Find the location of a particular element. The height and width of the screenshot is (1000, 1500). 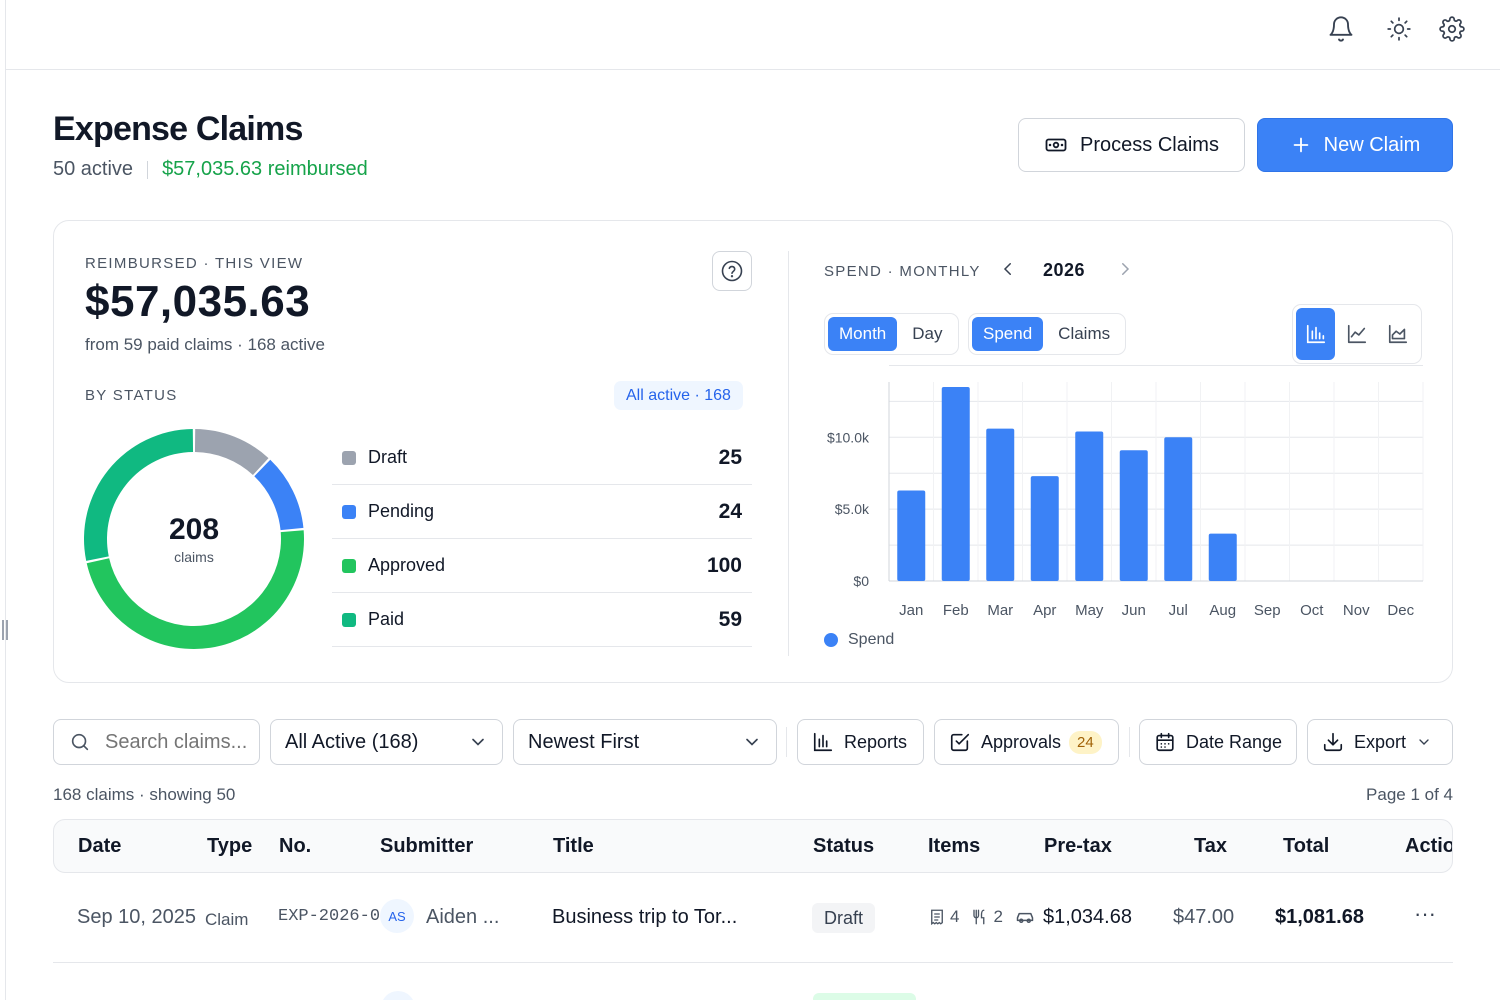

bar-jan is located at coordinates (911, 535).